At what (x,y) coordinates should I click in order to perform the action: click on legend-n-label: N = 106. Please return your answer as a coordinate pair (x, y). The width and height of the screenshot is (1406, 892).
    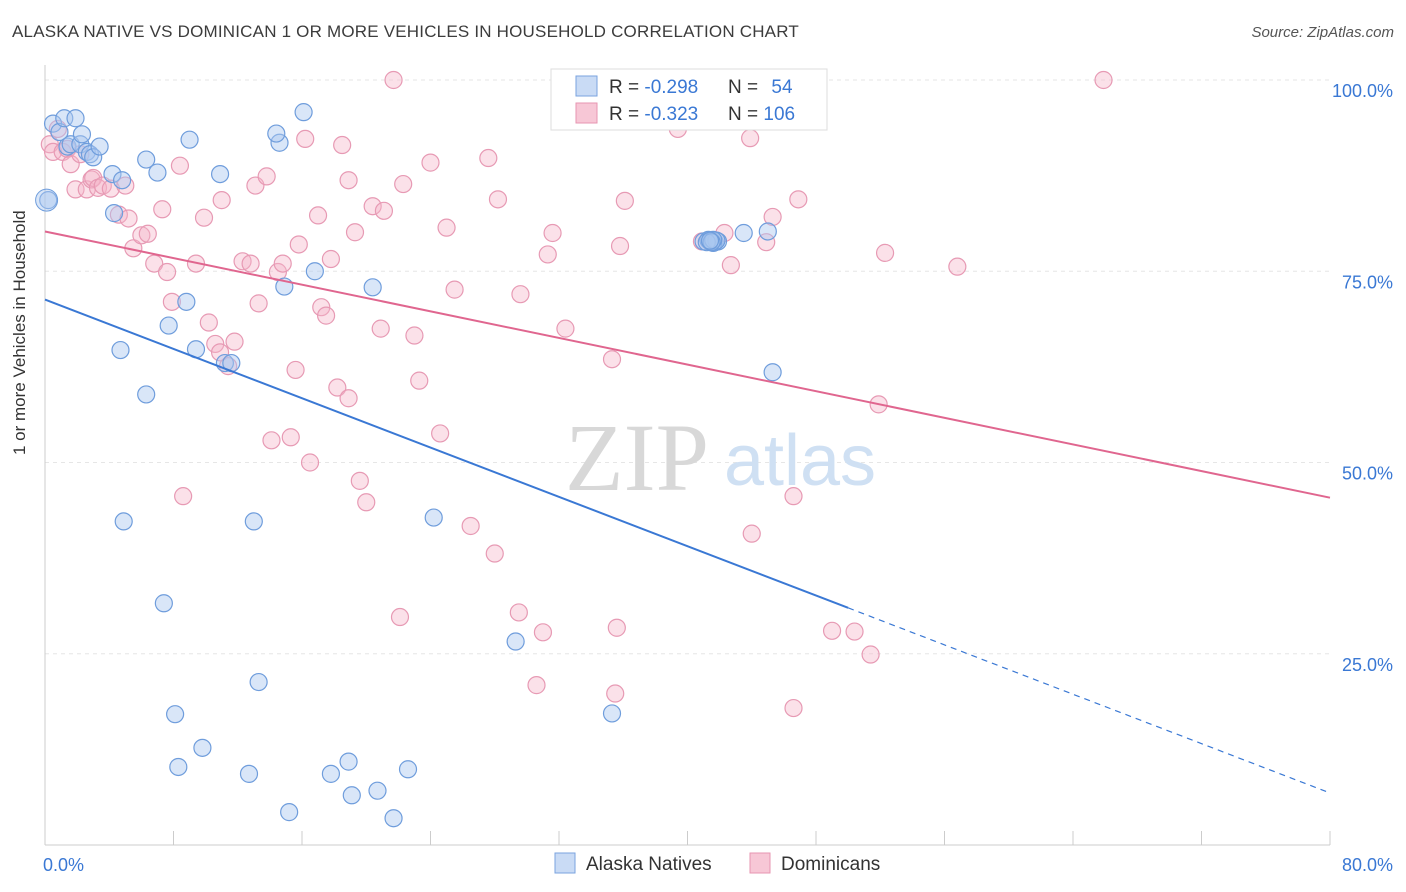
    Looking at the image, I should click on (761, 114).